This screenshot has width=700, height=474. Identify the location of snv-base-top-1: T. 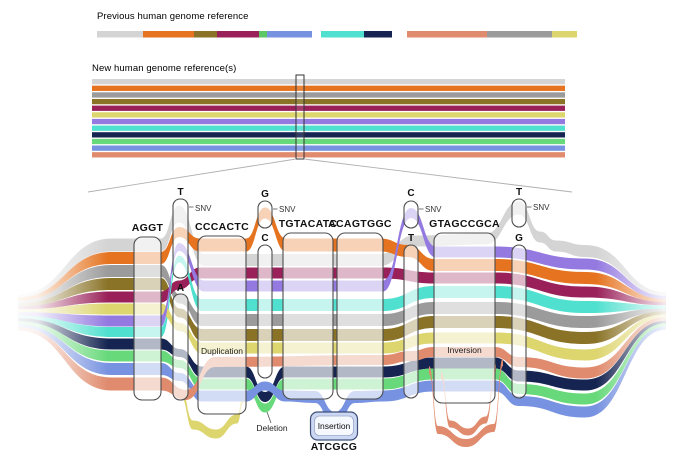
(180, 192).